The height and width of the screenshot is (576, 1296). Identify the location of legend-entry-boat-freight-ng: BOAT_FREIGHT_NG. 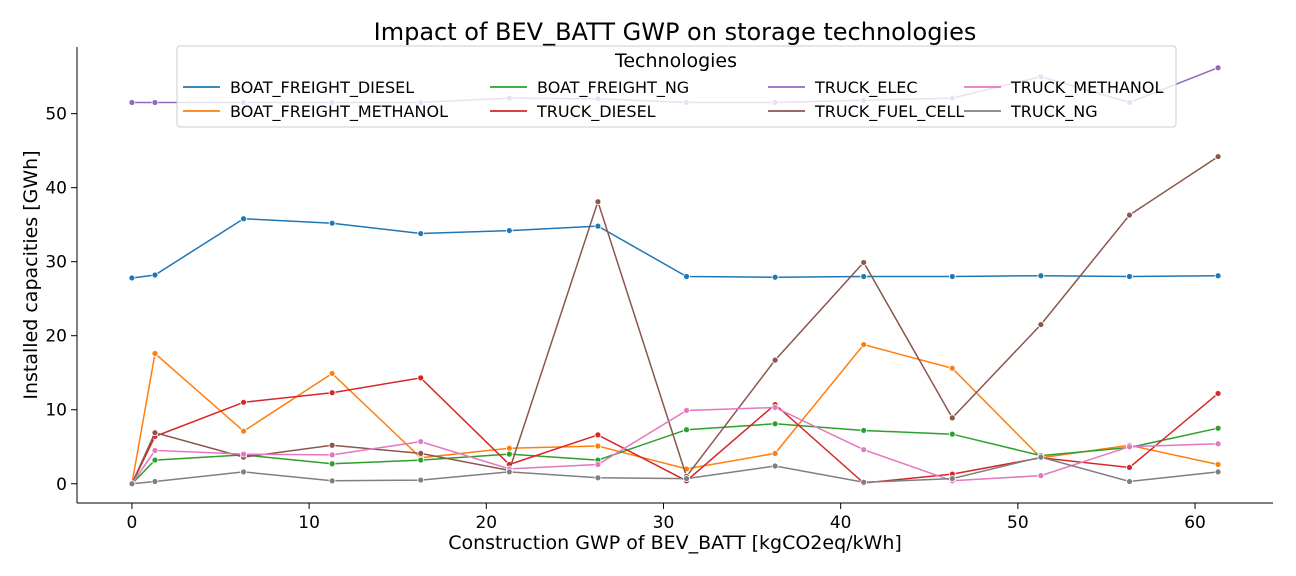
(589, 88).